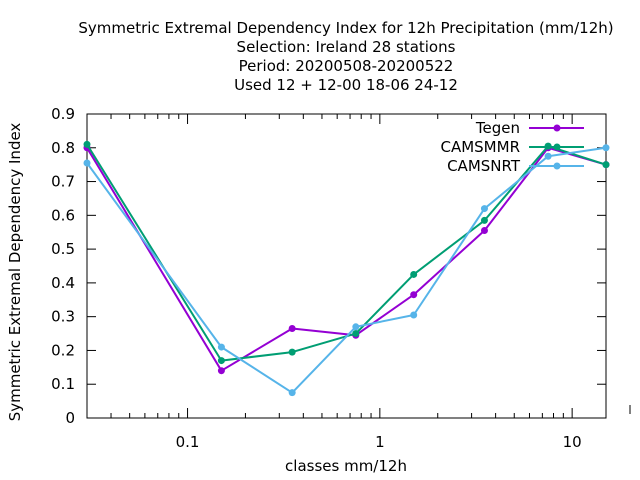  Describe the element at coordinates (557, 147) in the screenshot. I see `legend-marker-camsmmr` at that location.